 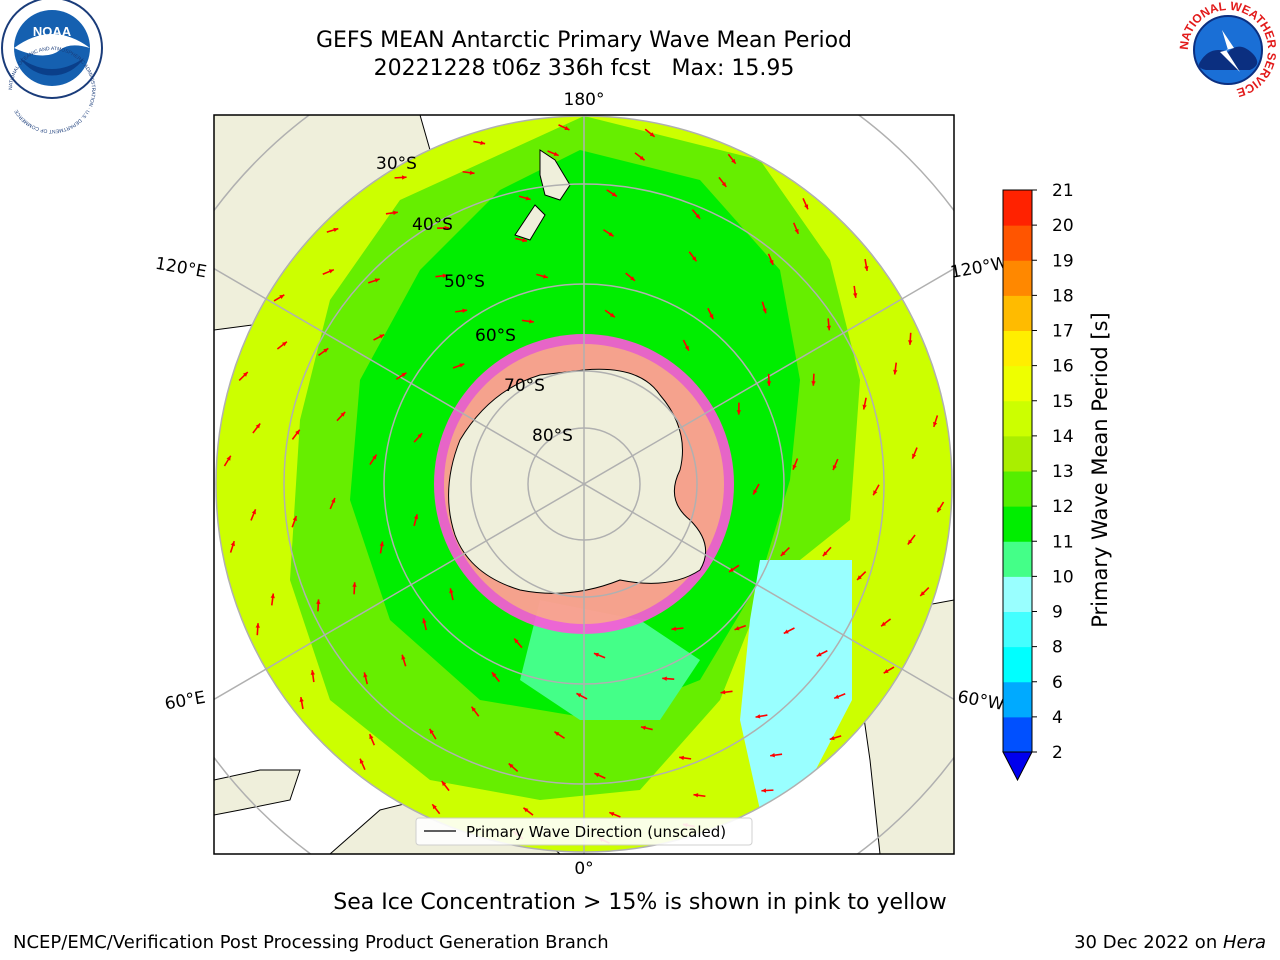 I want to click on latitude-labels: 30°S 40°S 50°S 60°S 70°S 80°S, so click(x=474, y=300).